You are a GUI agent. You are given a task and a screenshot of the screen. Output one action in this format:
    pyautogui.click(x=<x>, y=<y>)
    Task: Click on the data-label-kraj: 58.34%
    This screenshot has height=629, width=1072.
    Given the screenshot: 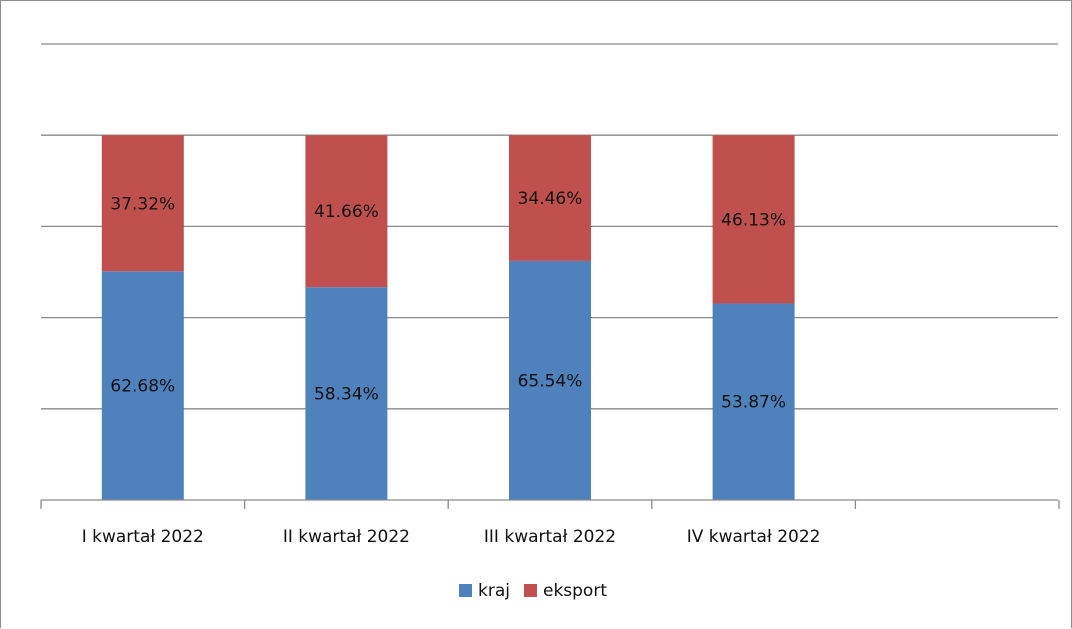 What is the action you would take?
    pyautogui.click(x=346, y=395)
    